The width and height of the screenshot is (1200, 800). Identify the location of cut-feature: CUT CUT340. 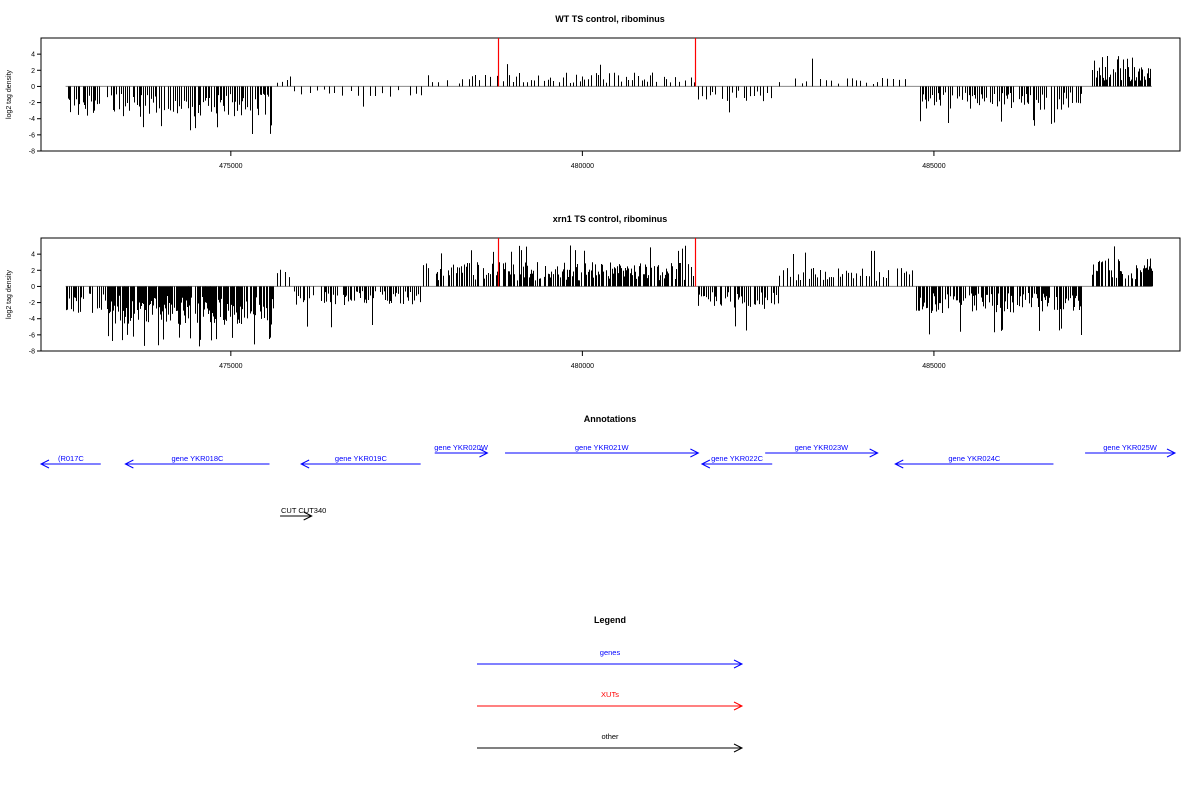
(303, 513).